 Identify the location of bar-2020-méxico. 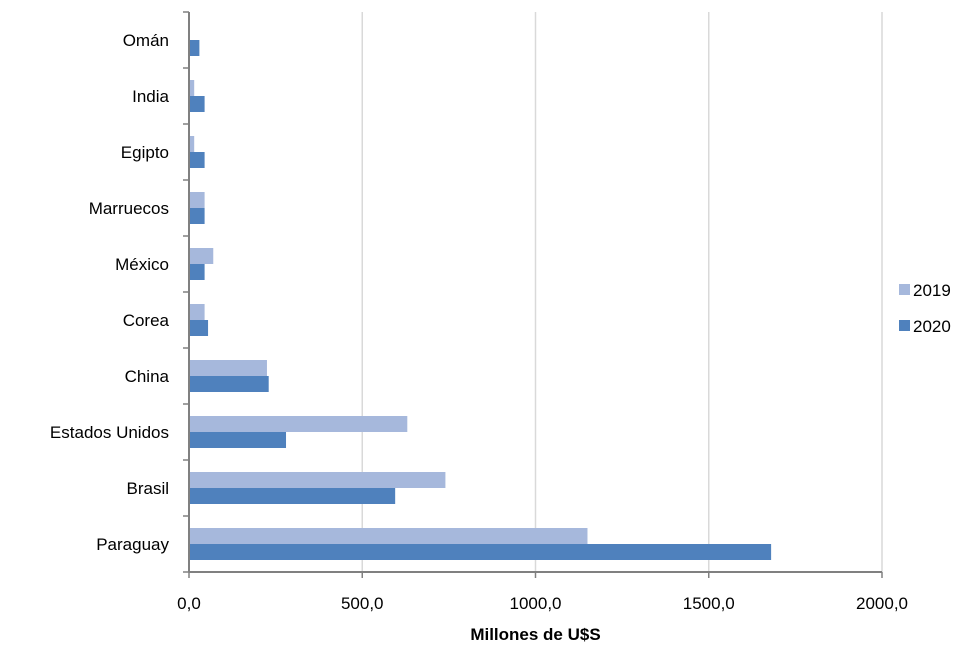
(197, 272).